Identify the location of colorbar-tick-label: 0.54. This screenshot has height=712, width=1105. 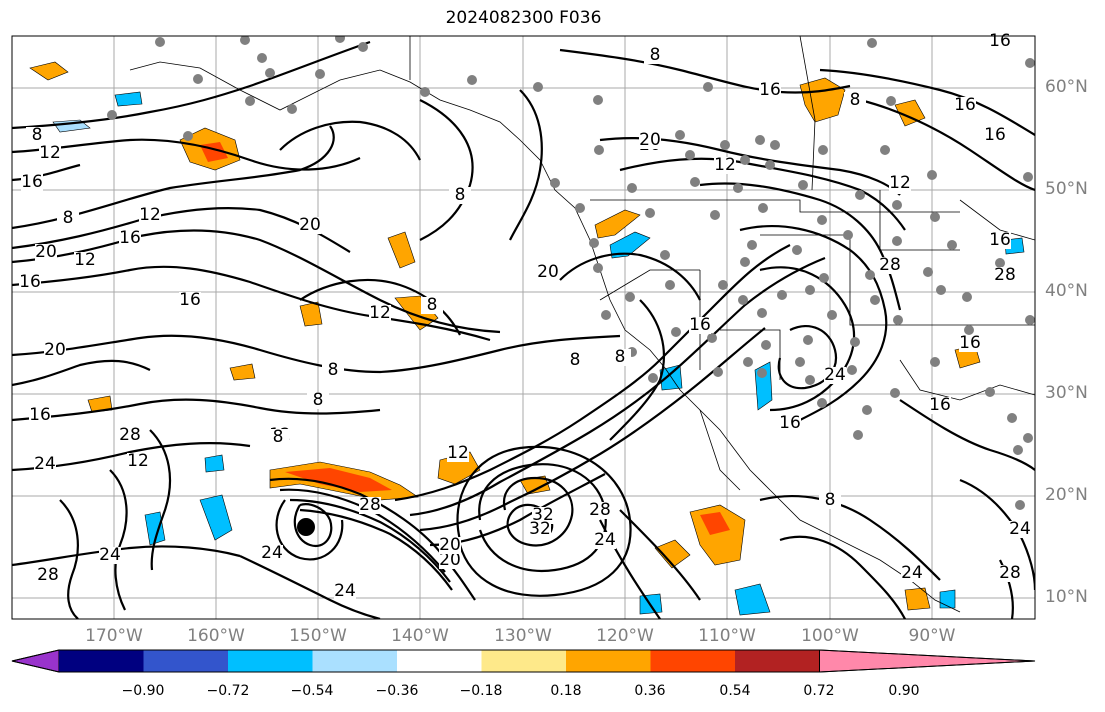
(735, 691).